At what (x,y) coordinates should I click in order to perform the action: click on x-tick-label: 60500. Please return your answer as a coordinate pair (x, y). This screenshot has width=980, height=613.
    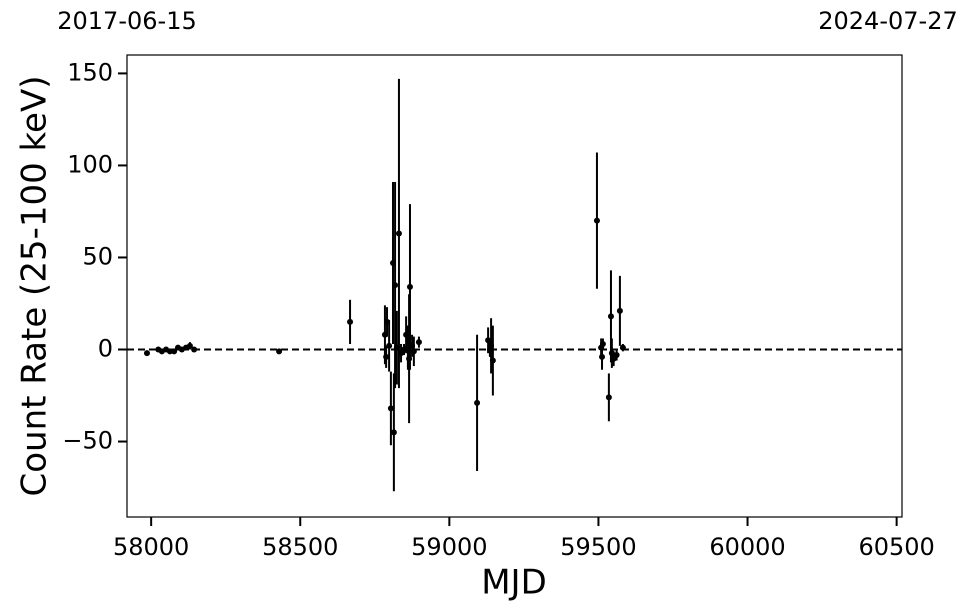
    Looking at the image, I should click on (896, 547).